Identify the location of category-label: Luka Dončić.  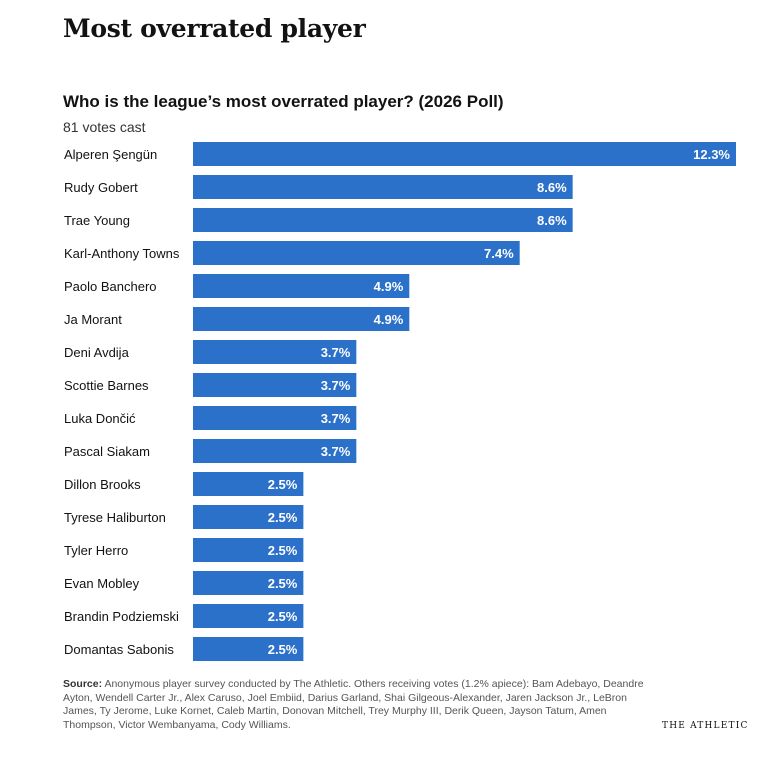
(100, 418).